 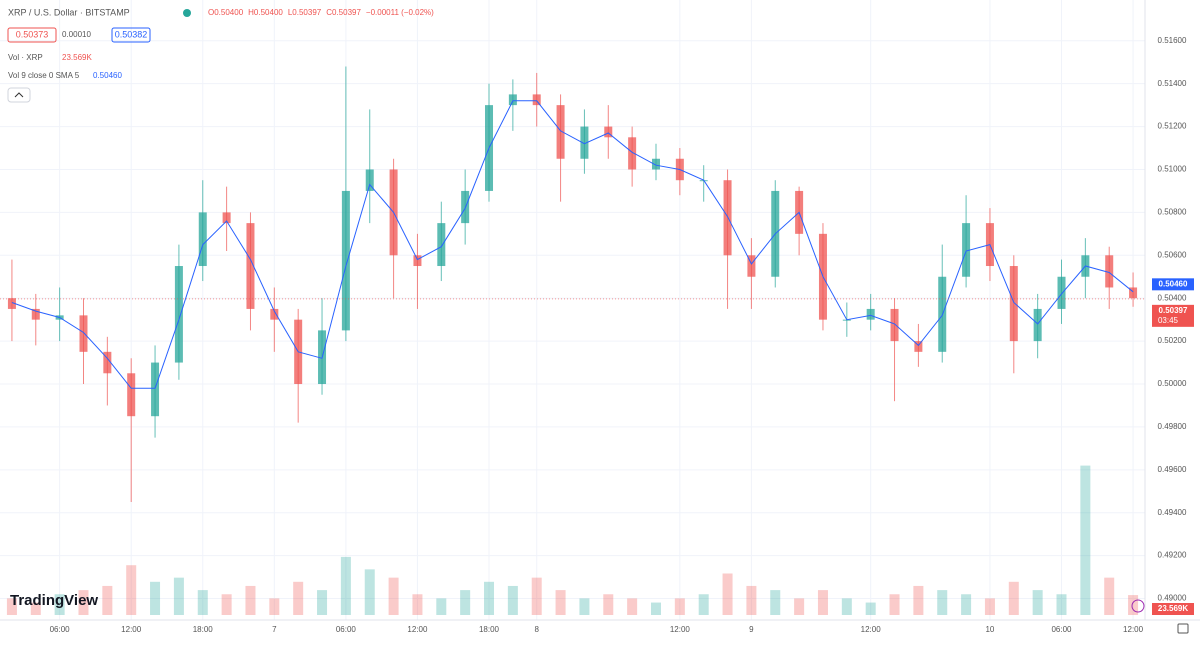 What do you see at coordinates (1172, 211) in the screenshot?
I see `y-tick-label: 0.50800` at bounding box center [1172, 211].